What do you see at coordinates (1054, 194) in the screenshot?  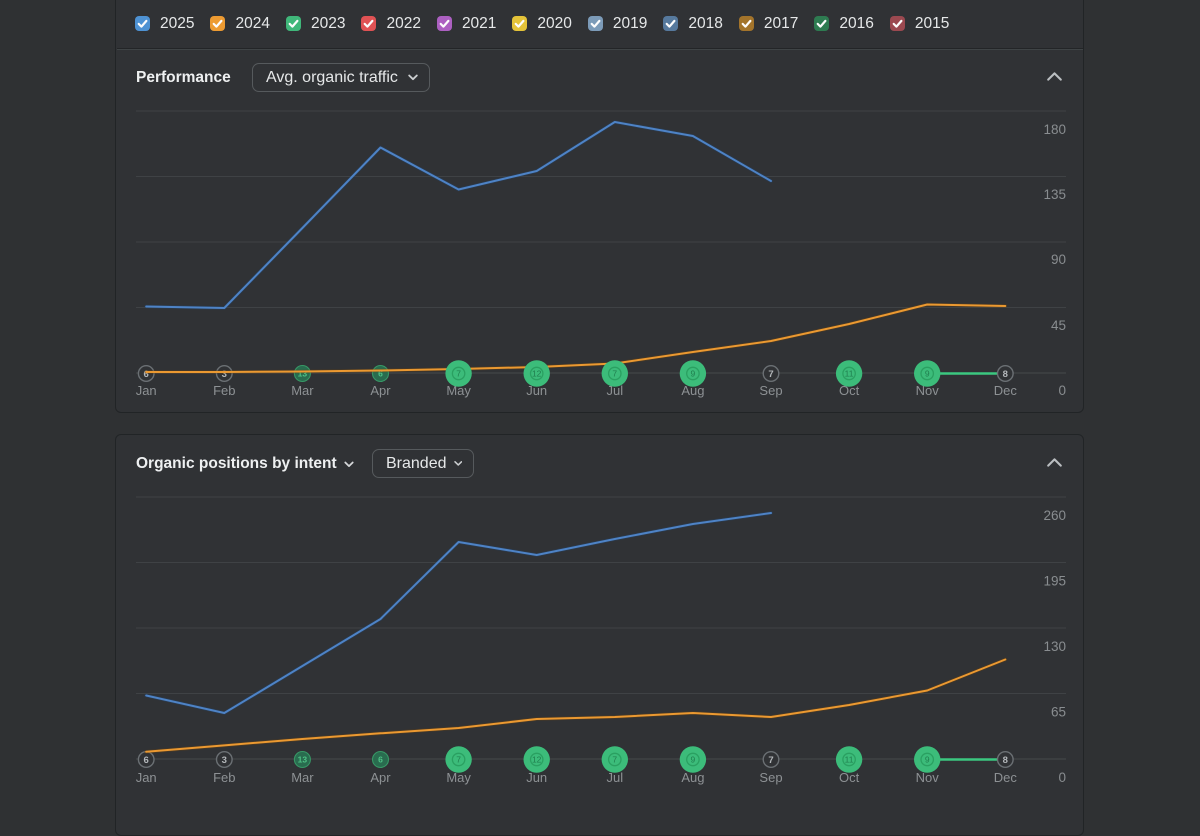 I see `svg-text: 135` at bounding box center [1054, 194].